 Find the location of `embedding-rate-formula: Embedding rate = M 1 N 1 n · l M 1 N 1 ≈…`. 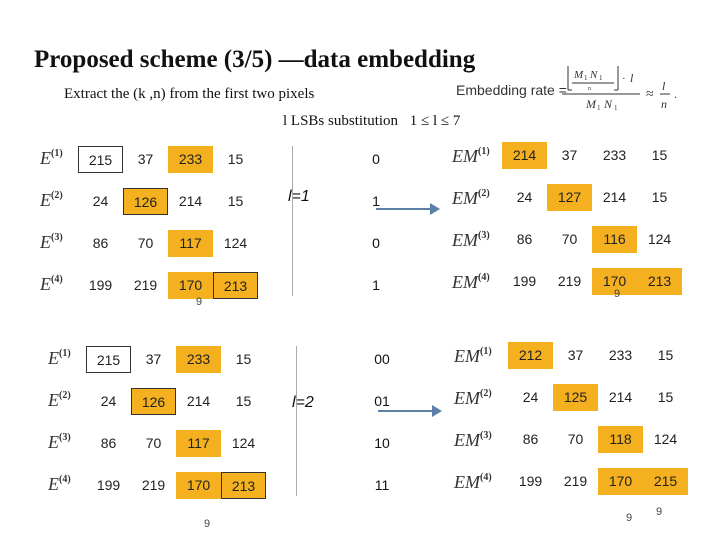

embedding-rate-formula: Embedding rate = M 1 N 1 n · l M 1 N 1 ≈… is located at coordinates (580, 86).